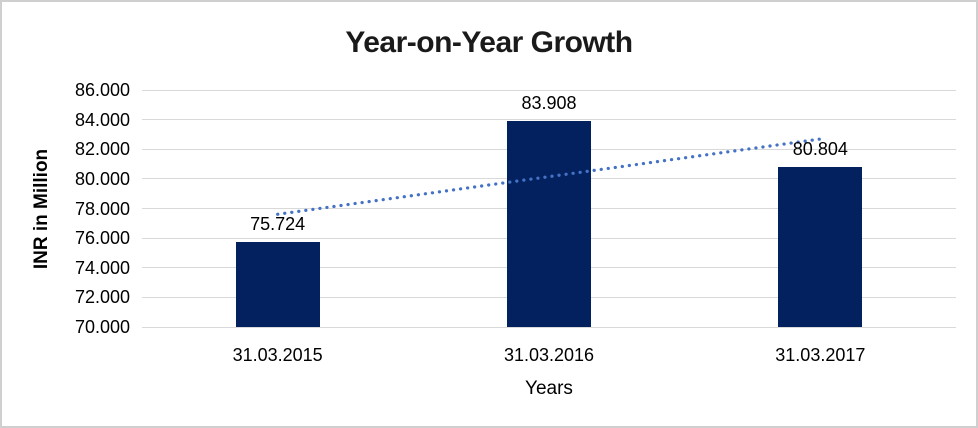 The height and width of the screenshot is (428, 978). Describe the element at coordinates (102, 90) in the screenshot. I see `y-tick-label: 86.000` at that location.